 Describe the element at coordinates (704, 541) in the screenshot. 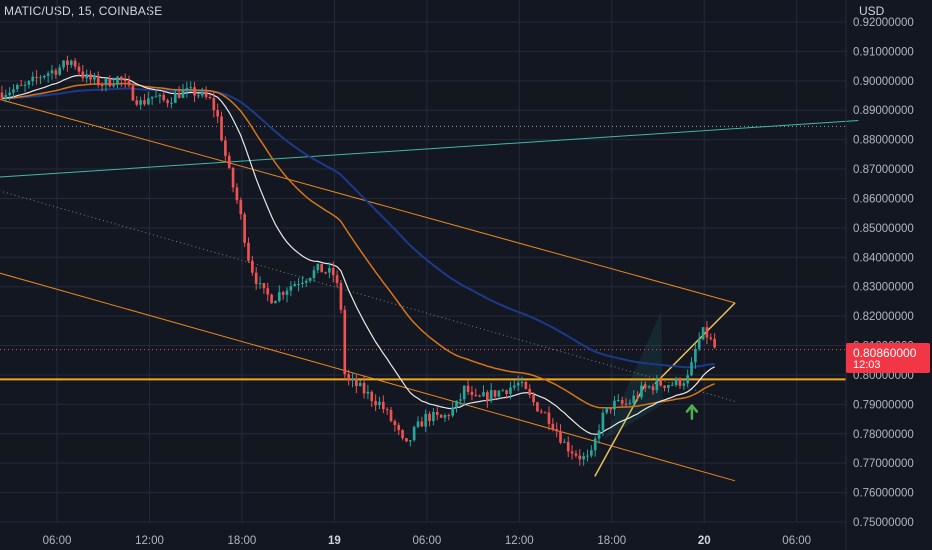

I see `time-tick-label: 20` at that location.